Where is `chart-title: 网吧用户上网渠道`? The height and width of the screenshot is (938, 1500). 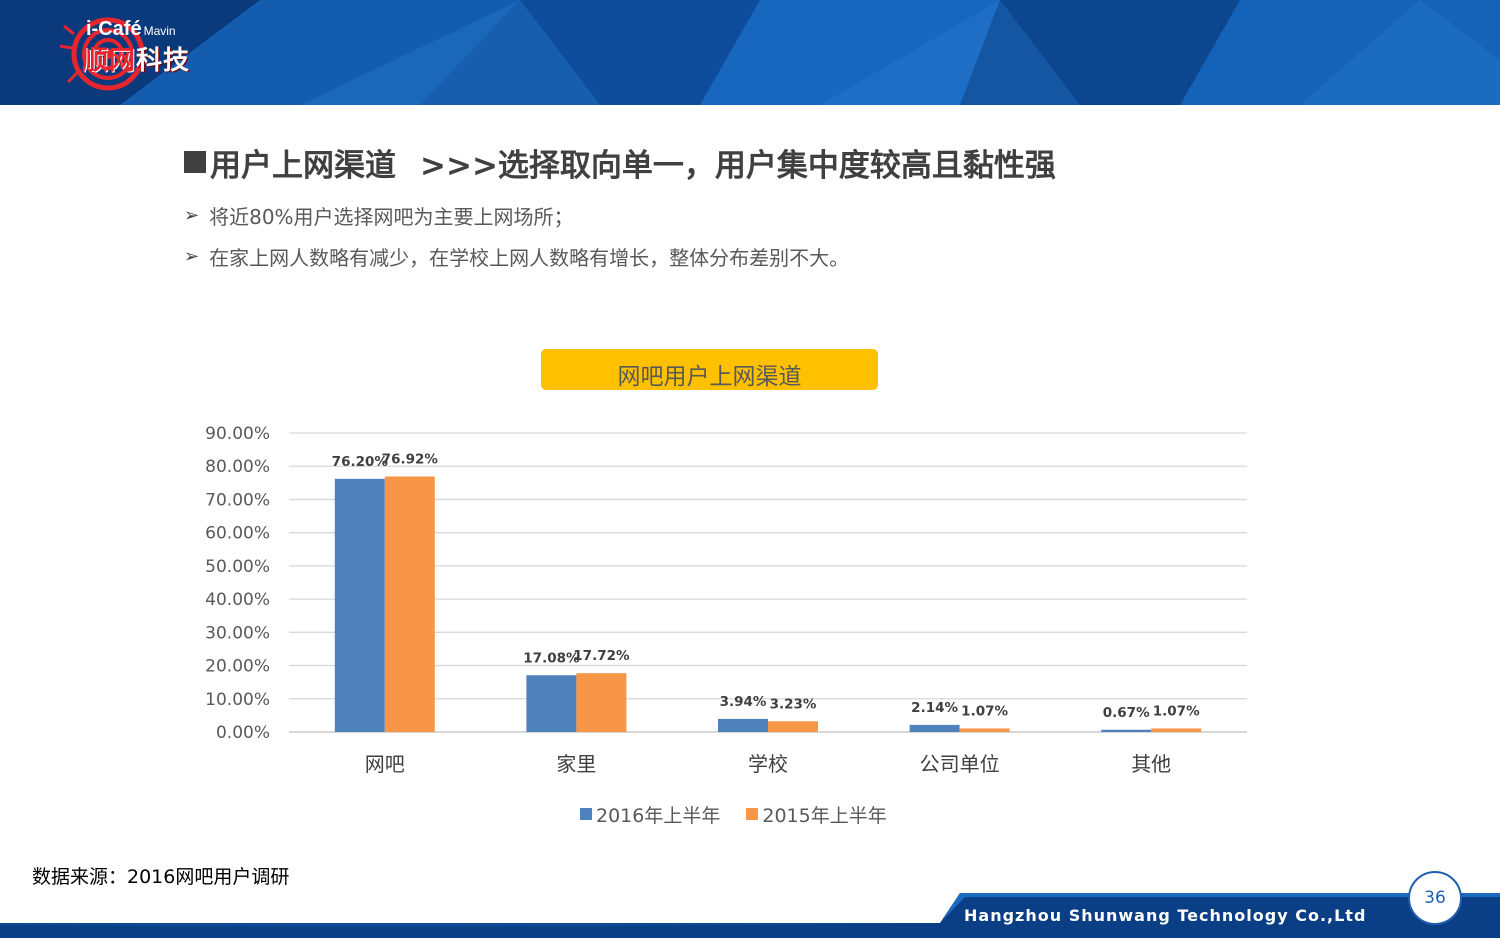
chart-title: 网吧用户上网渠道 is located at coordinates (709, 369).